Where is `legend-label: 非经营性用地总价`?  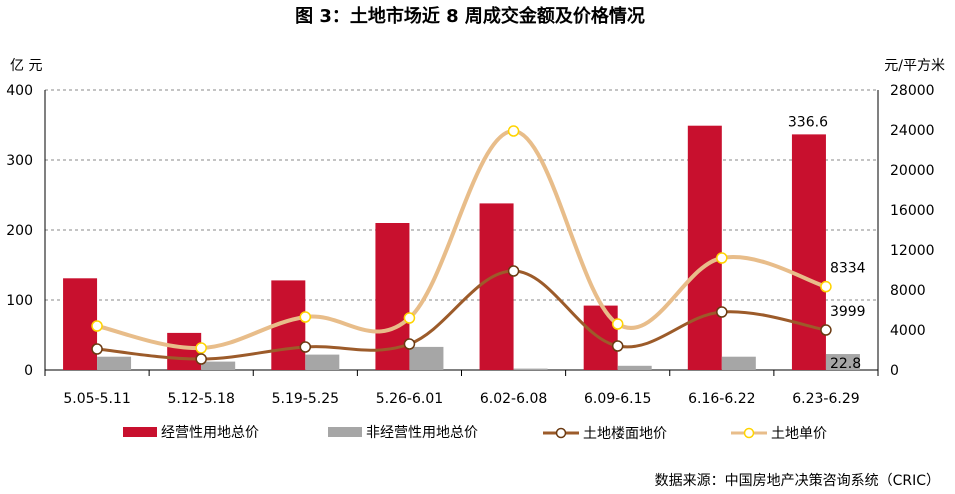
legend-label: 非经营性用地总价 is located at coordinates (422, 433).